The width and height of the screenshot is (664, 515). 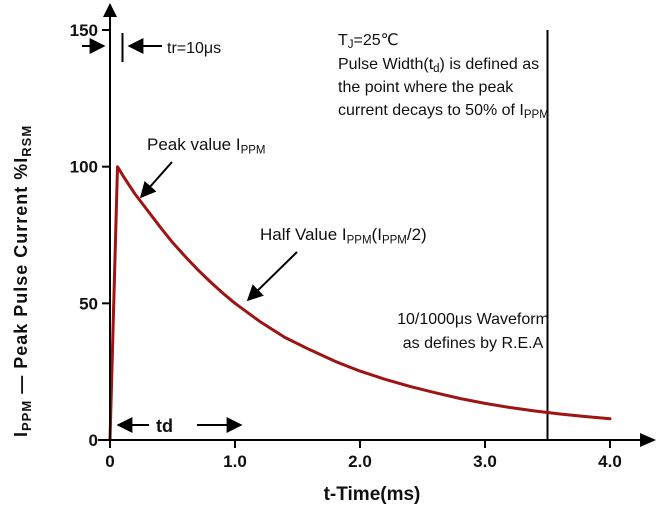 I want to click on y-axis-title: IPPM — Peak Pulse Current %IRSM, so click(x=22, y=281).